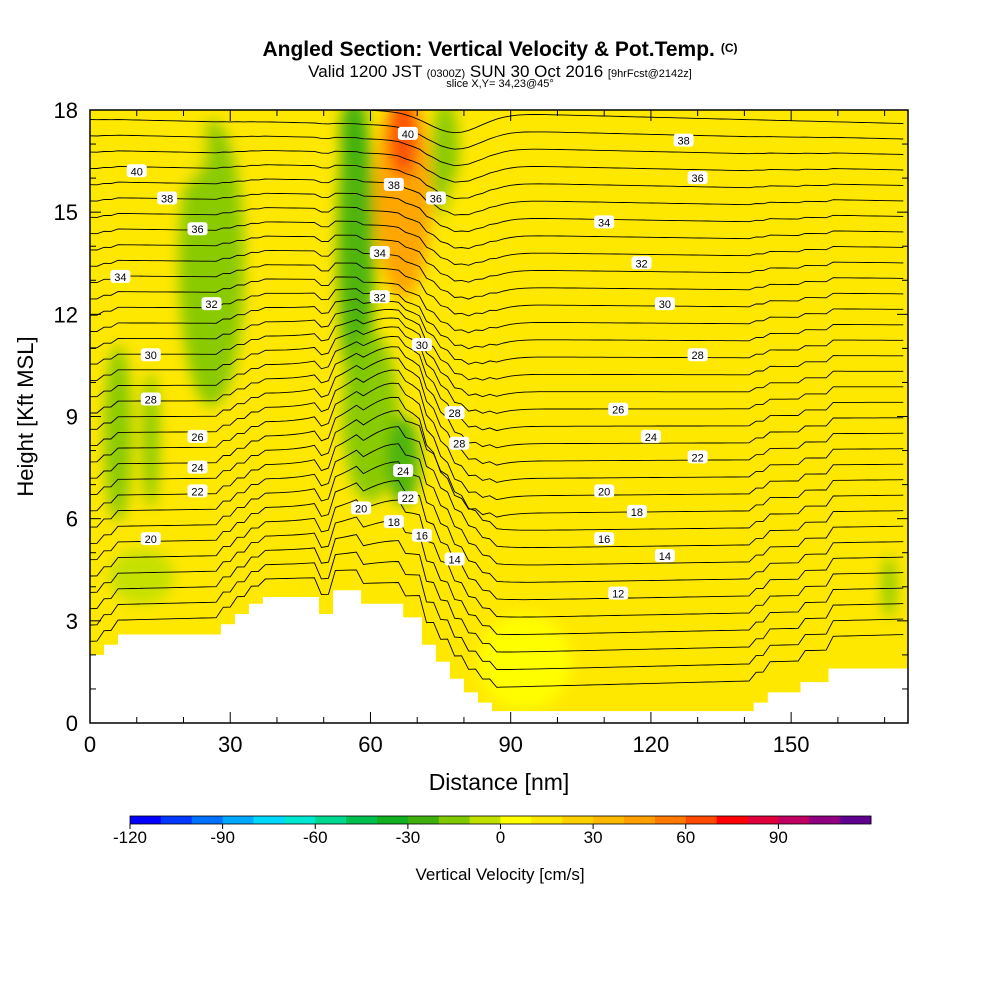 The image size is (1000, 1000). I want to click on colorbar-tick-label: 90, so click(778, 837).